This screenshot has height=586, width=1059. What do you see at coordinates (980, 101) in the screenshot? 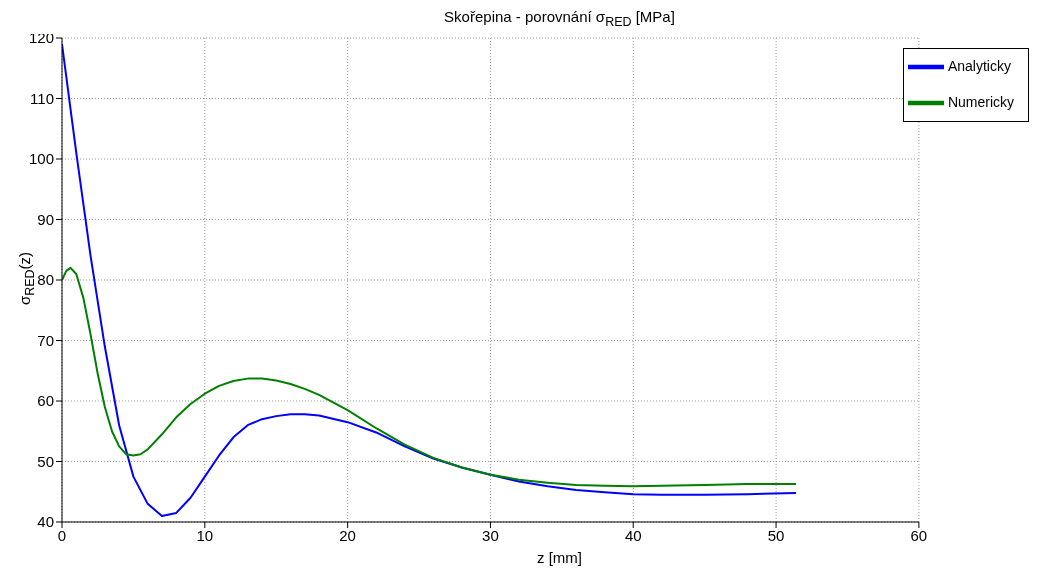
I see `legend-label: Numericky` at bounding box center [980, 101].